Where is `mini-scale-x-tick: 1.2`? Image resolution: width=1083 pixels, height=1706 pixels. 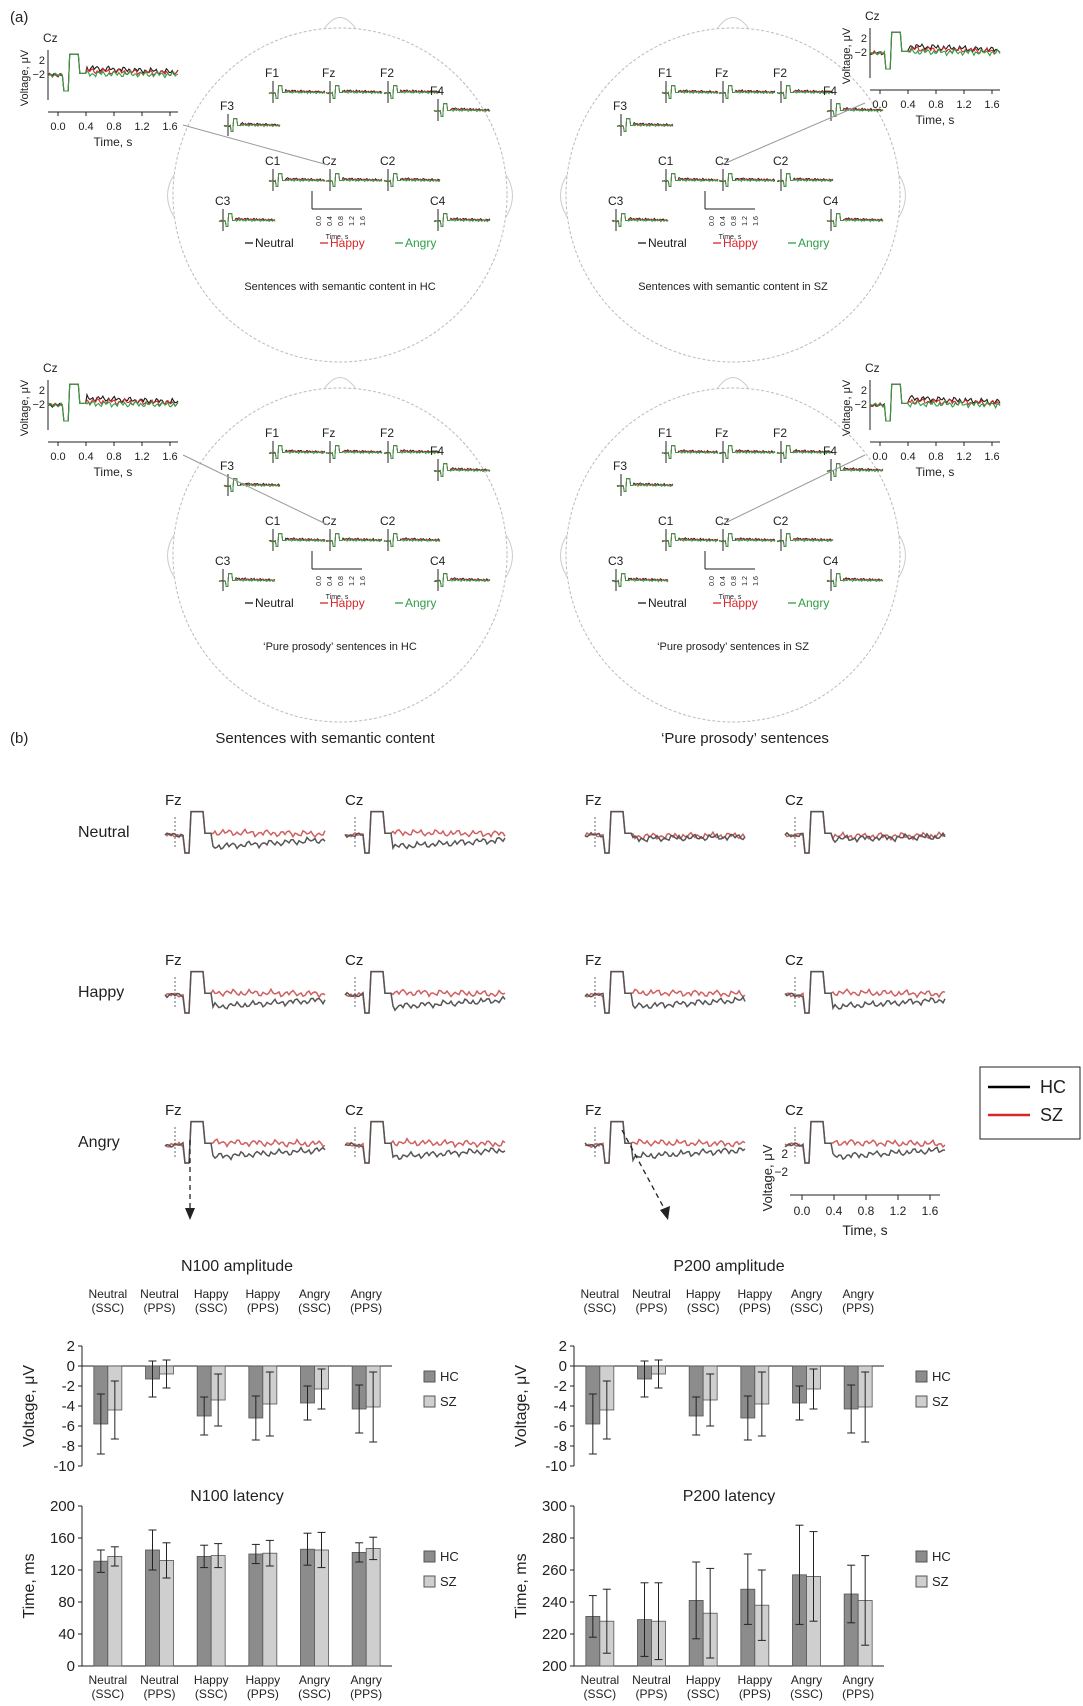
mini-scale-x-tick: 1.2 is located at coordinates (745, 221).